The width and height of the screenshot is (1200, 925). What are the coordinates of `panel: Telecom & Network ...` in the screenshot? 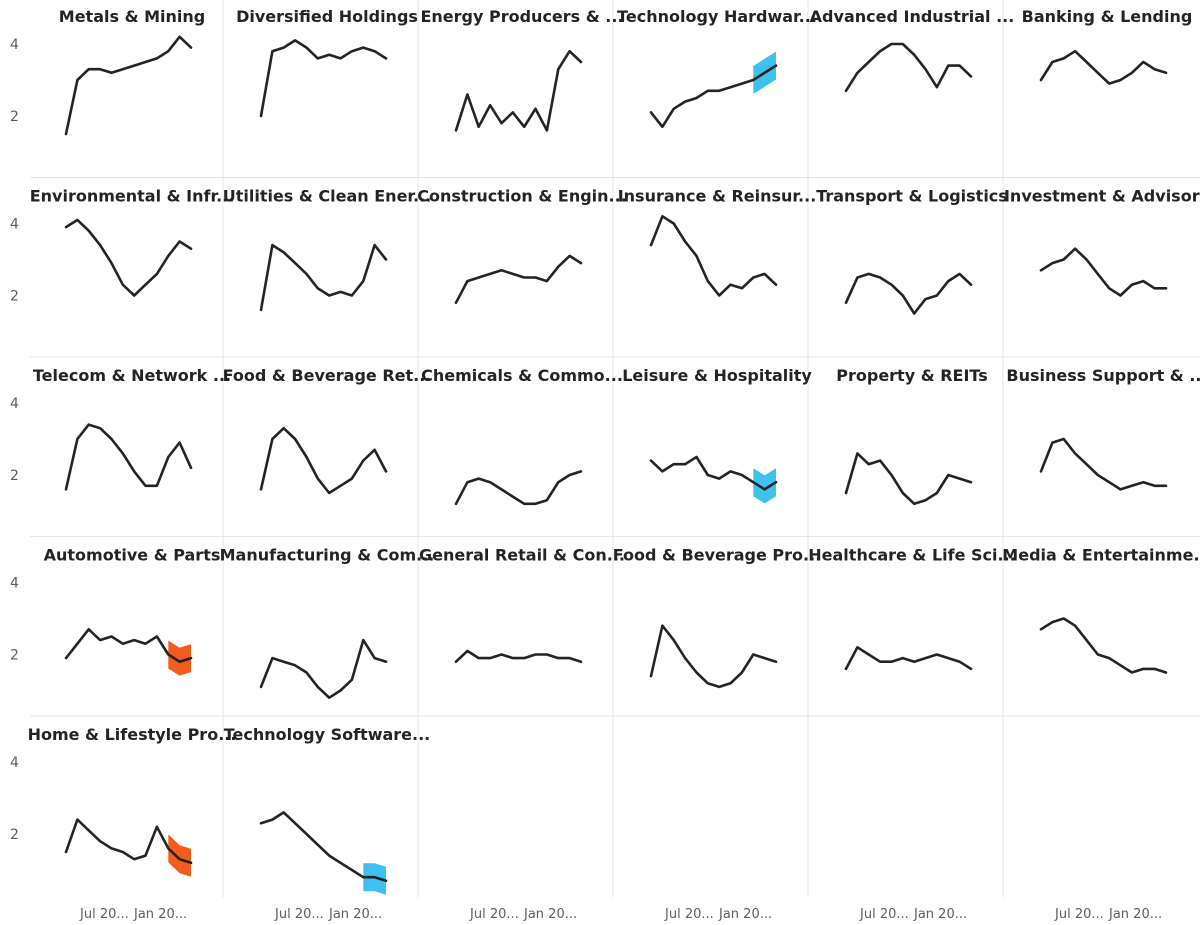 It's located at (132, 428).